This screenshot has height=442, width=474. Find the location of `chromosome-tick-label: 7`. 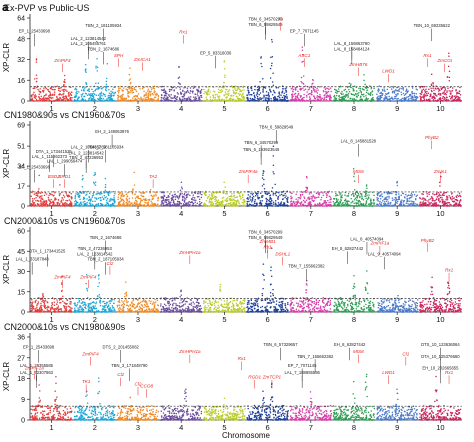

chromosome-tick-label: 7 is located at coordinates (311, 213).